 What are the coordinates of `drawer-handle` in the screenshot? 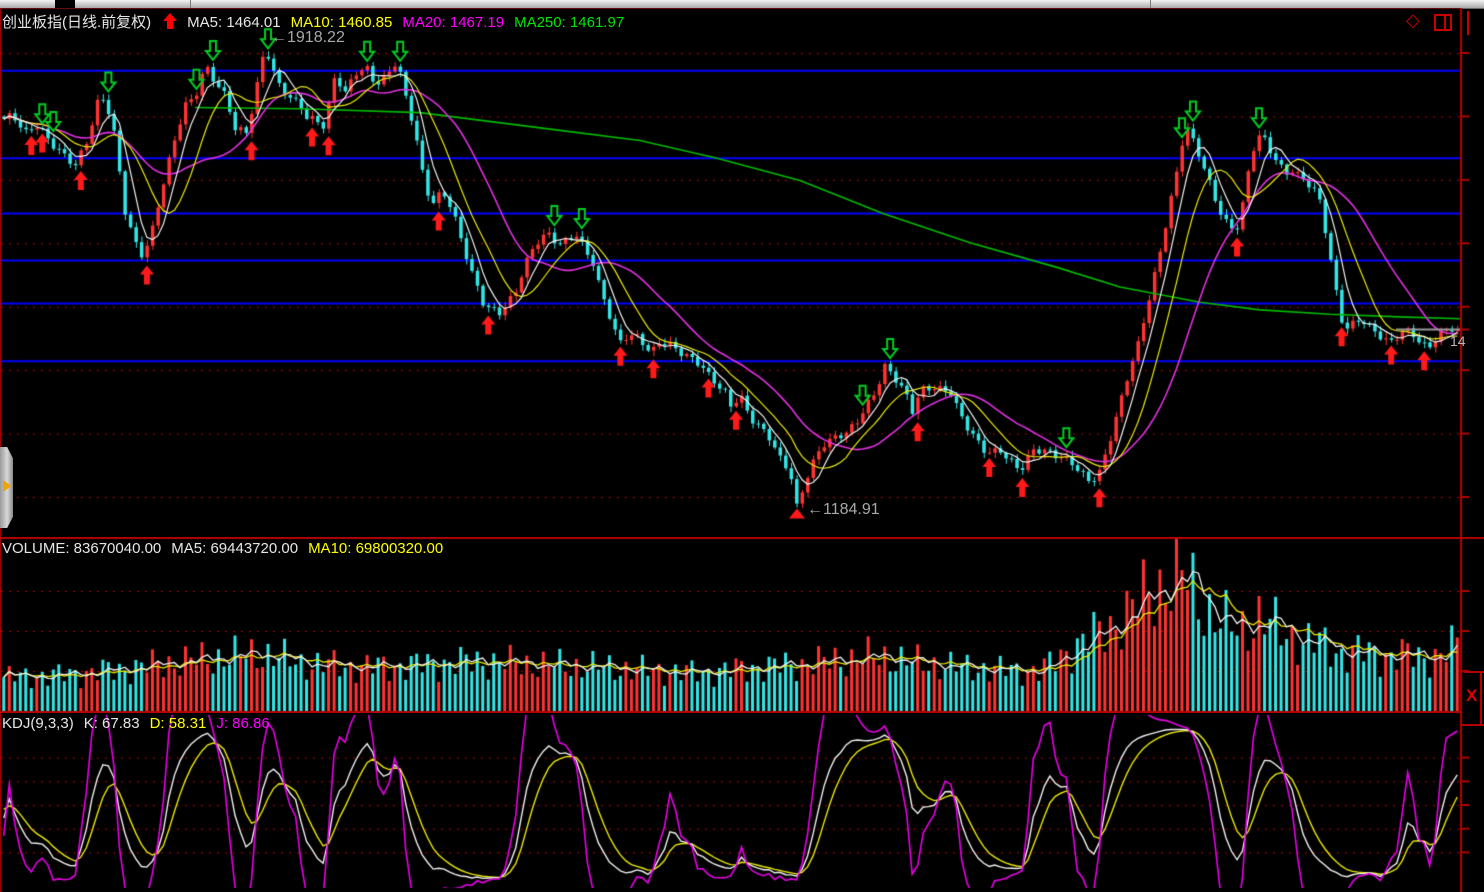 It's located at (6, 487).